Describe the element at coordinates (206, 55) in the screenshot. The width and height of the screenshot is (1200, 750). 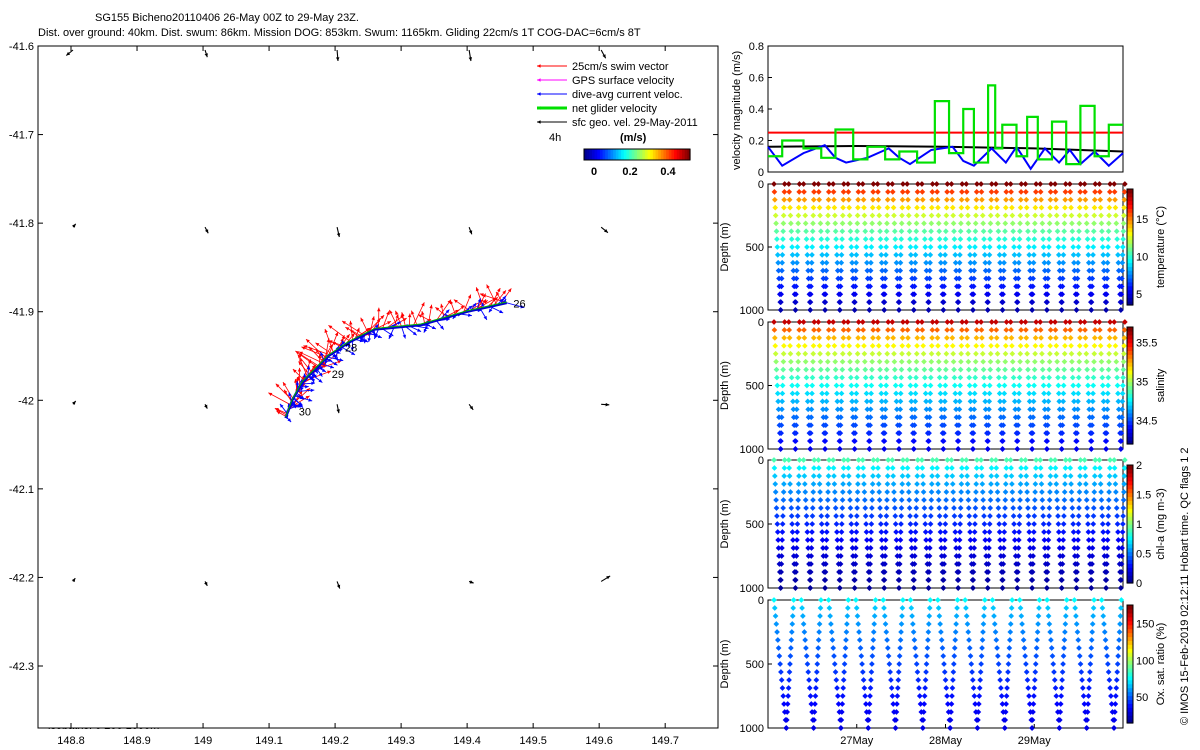
I see `geostrophic-vector-head` at that location.